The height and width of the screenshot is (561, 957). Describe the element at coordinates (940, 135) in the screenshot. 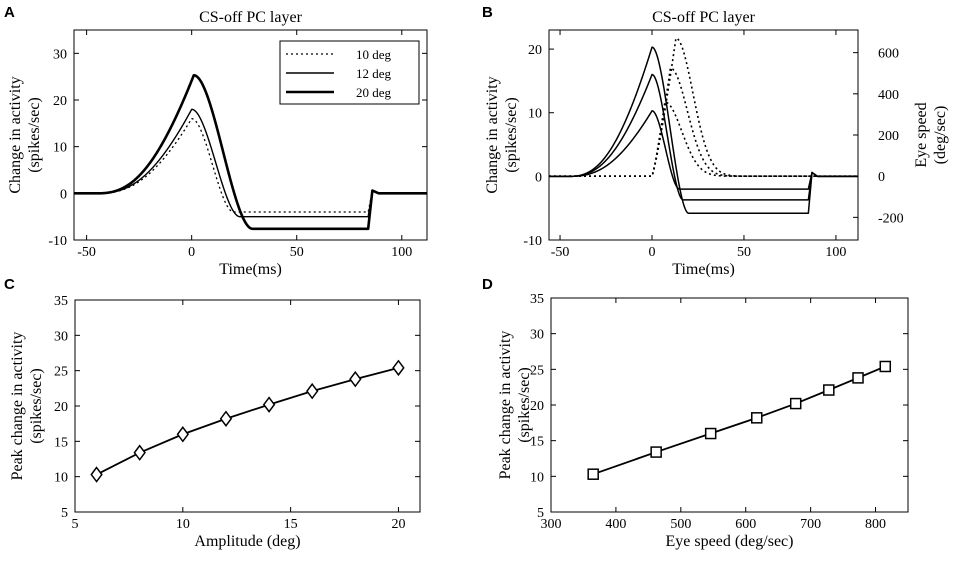

I see `y2-axis-label: (deg/sec)` at that location.